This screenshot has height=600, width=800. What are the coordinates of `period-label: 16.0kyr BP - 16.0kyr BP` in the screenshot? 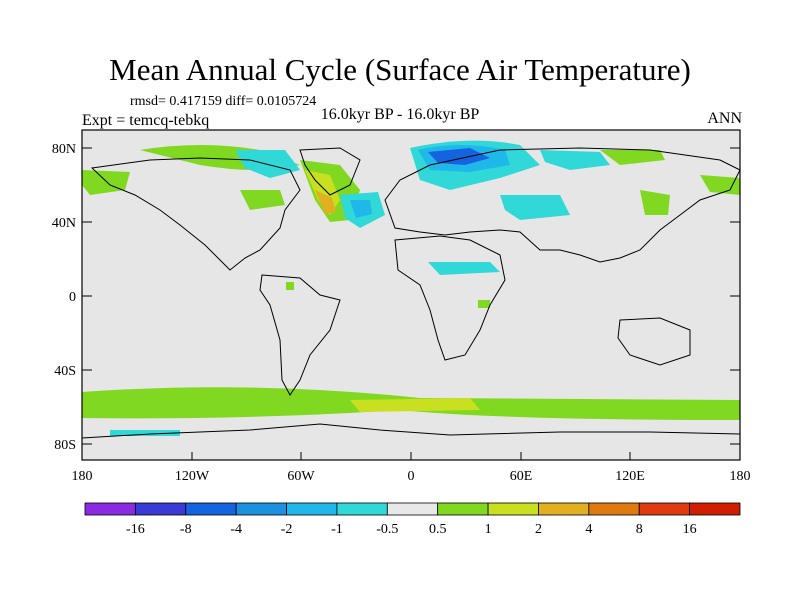 It's located at (400, 114).